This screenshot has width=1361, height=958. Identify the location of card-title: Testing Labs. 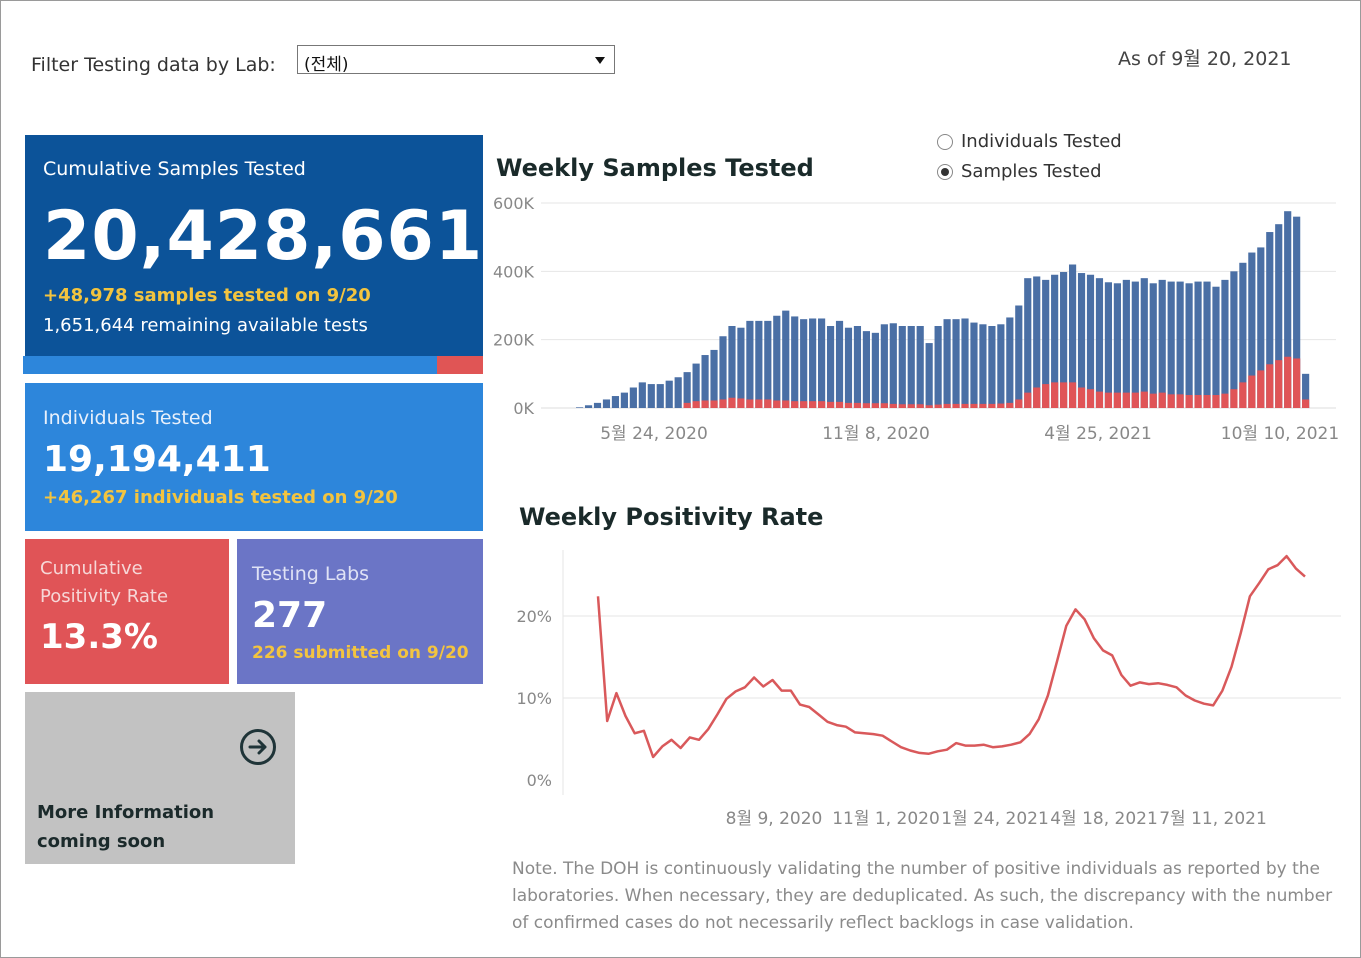
(311, 574).